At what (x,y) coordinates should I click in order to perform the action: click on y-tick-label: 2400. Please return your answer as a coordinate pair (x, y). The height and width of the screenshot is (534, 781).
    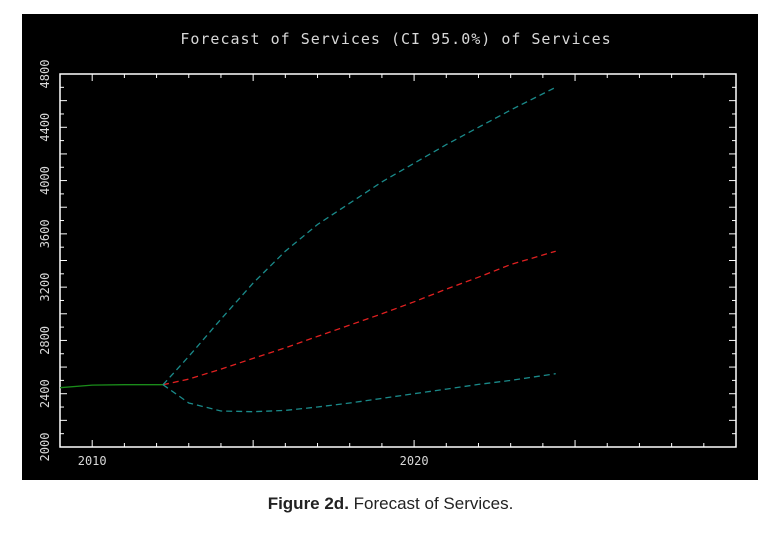
    Looking at the image, I should click on (45, 393).